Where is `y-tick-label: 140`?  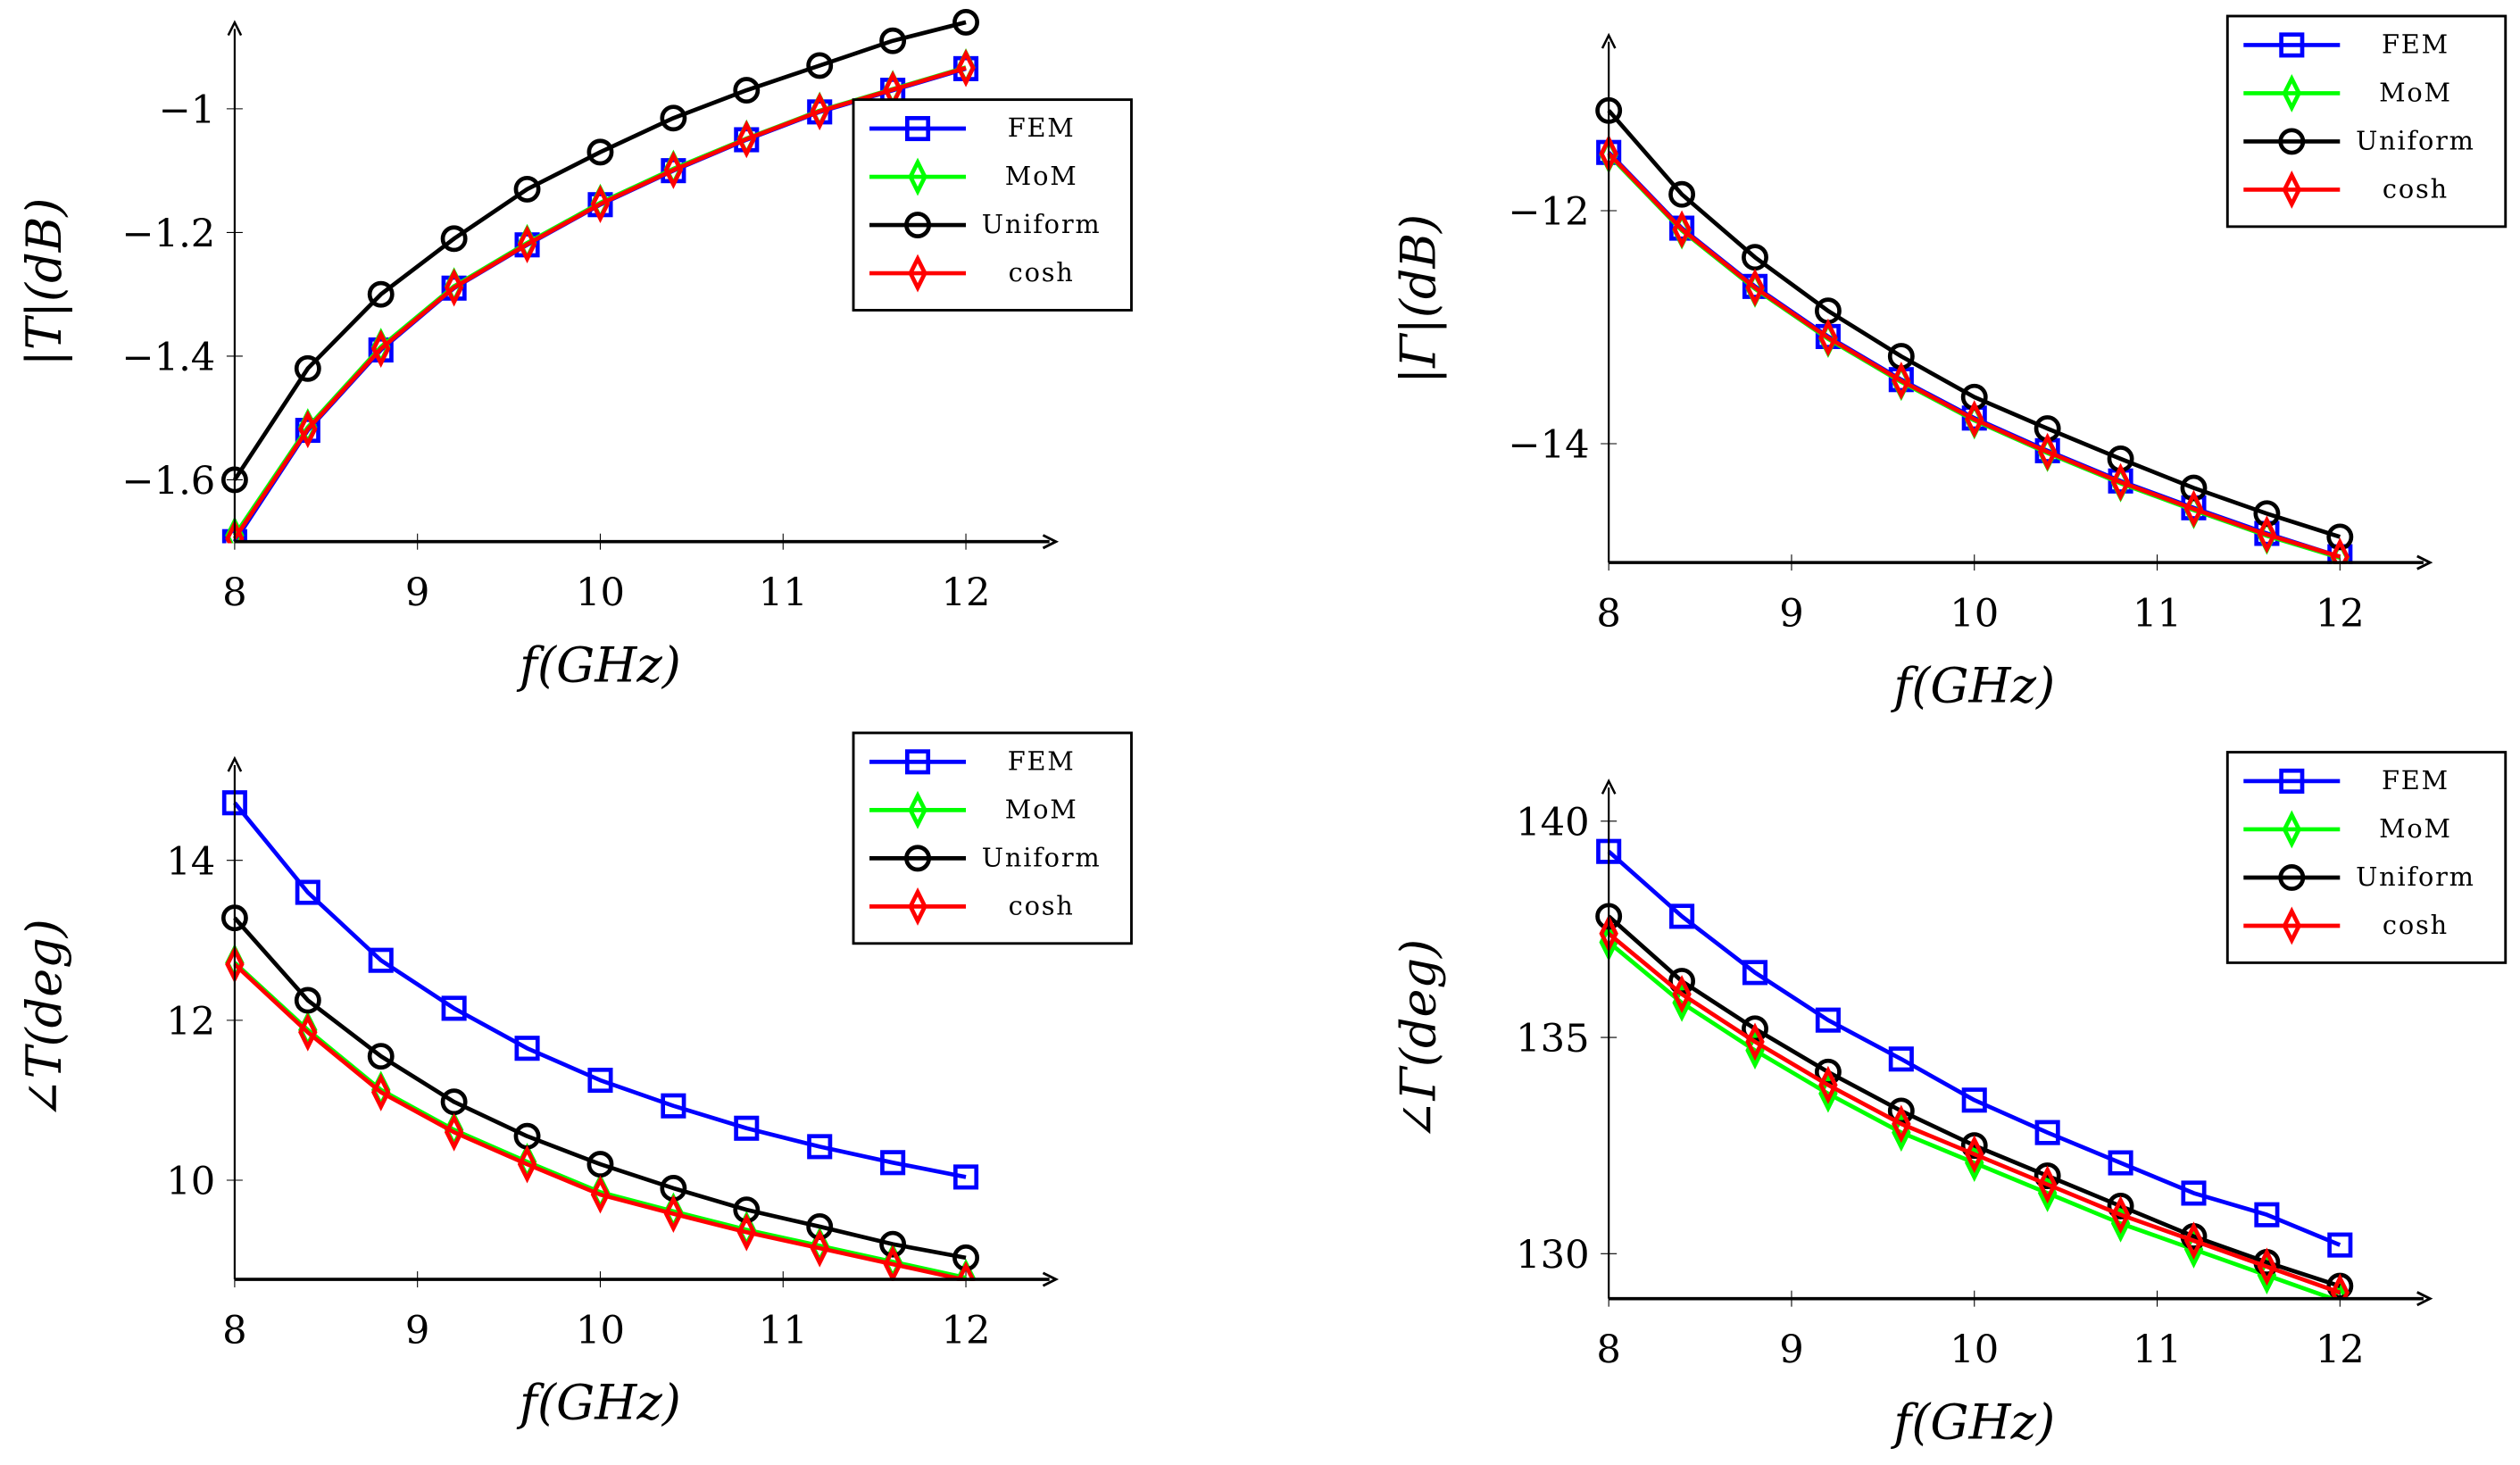
y-tick-label: 140 is located at coordinates (1552, 823).